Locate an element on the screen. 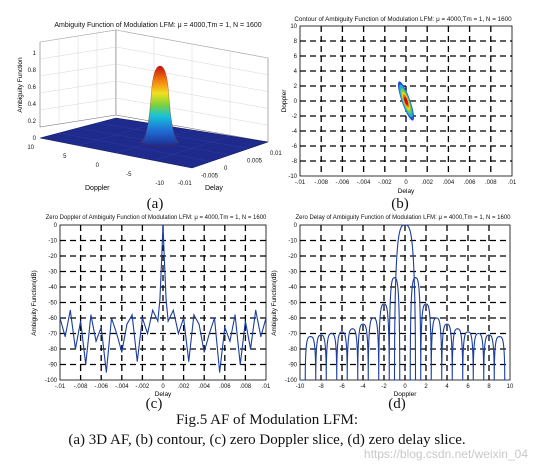  panel-d-ytick-label: -100 is located at coordinates (291, 381).